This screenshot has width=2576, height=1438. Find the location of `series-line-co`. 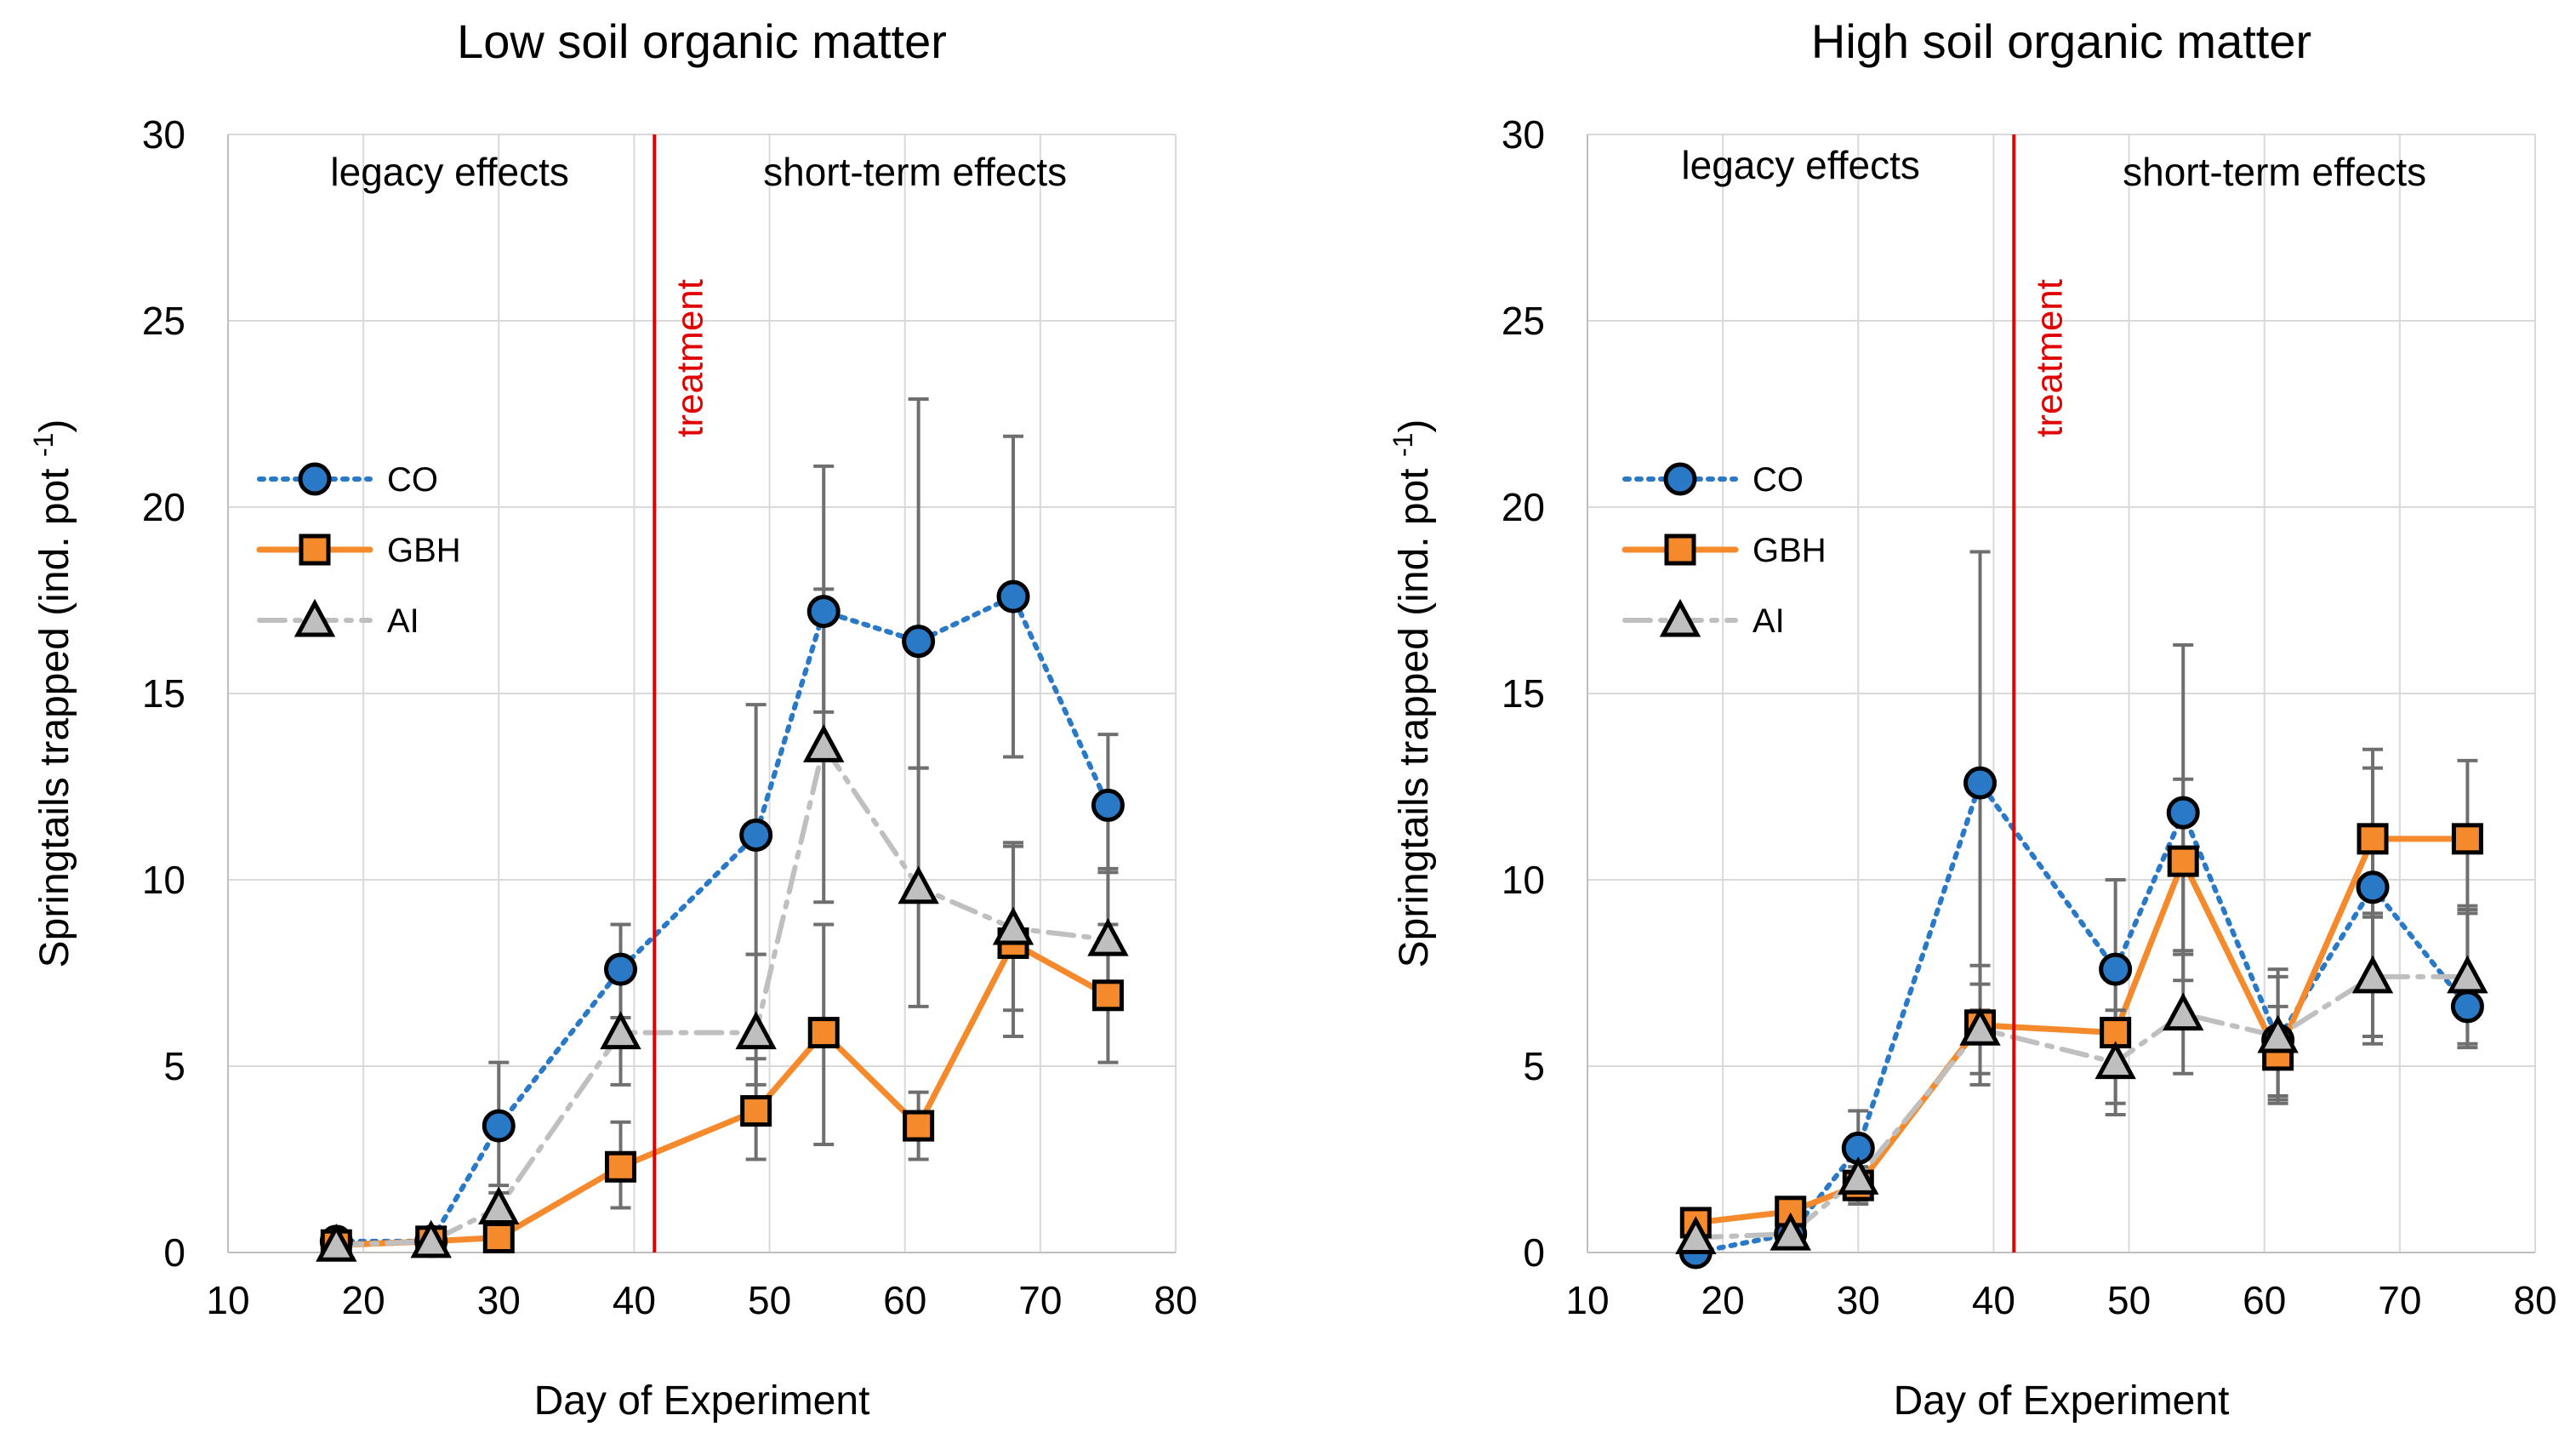

series-line-co is located at coordinates (2082, 1016).